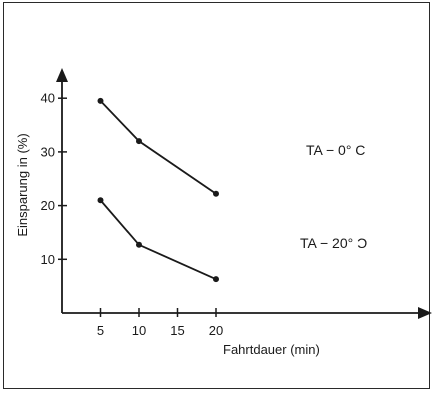 The height and width of the screenshot is (396, 436). I want to click on x-axis-label: Fahrtdauer (min), so click(271, 349).